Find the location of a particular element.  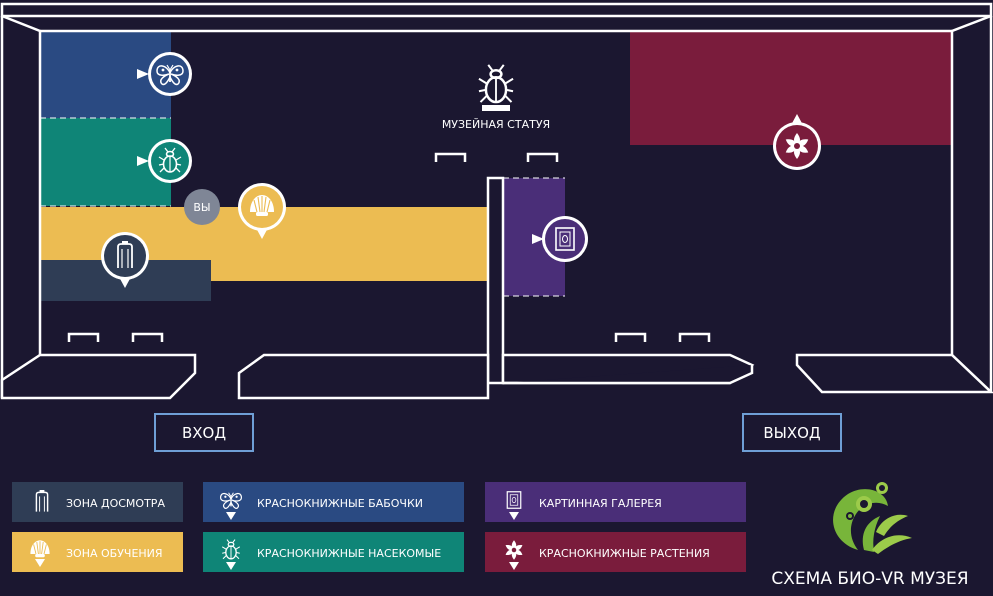

legend-item-plants: КРАСНОКНИЖНЫЕ РАСТЕНИЯ is located at coordinates (615, 552).